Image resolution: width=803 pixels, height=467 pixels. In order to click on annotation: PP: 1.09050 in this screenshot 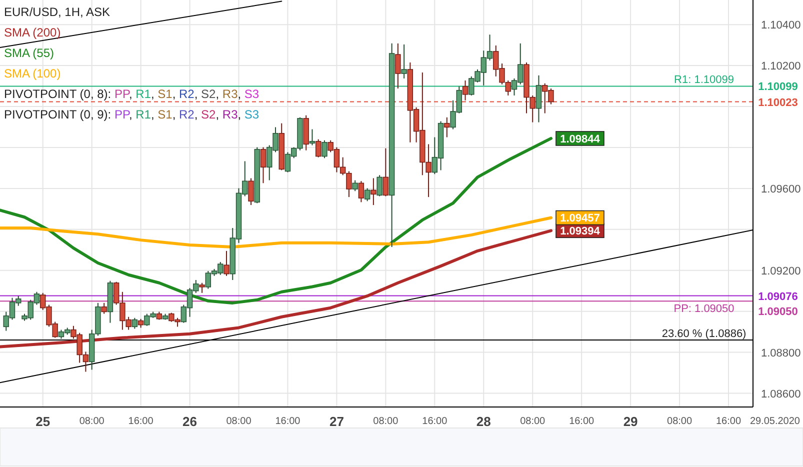, I will do `click(704, 309)`.